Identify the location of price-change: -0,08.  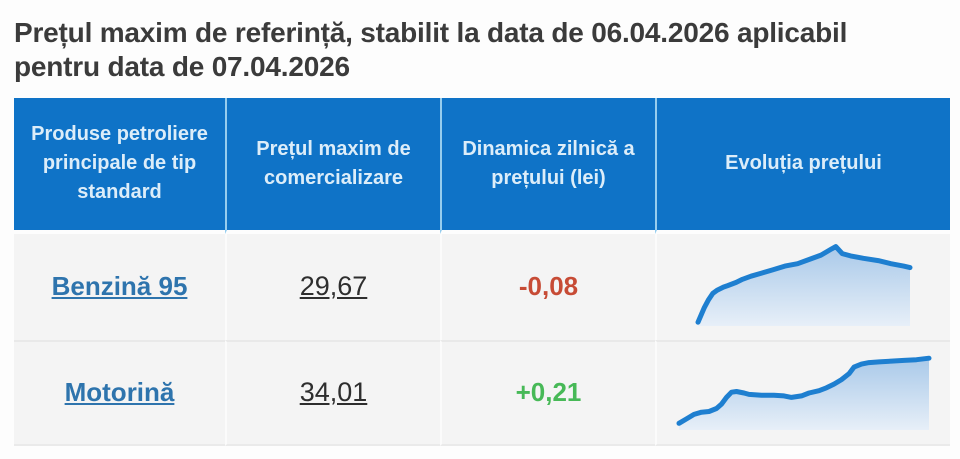
(548, 286).